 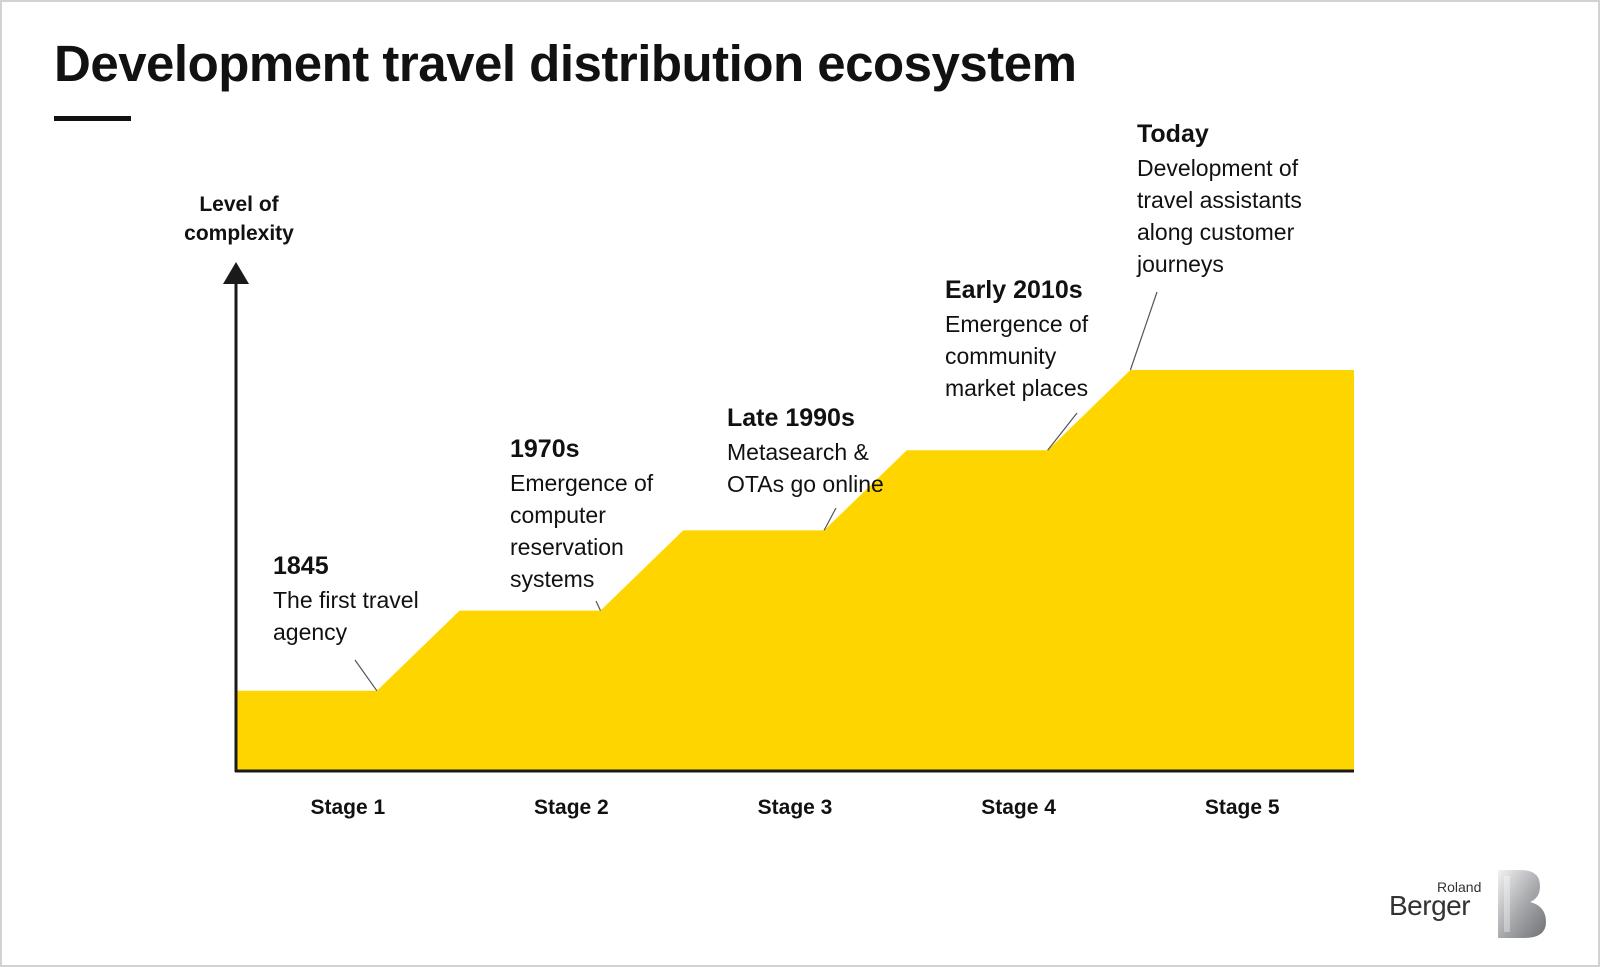 I want to click on annotation-heading: Today, so click(x=1173, y=134).